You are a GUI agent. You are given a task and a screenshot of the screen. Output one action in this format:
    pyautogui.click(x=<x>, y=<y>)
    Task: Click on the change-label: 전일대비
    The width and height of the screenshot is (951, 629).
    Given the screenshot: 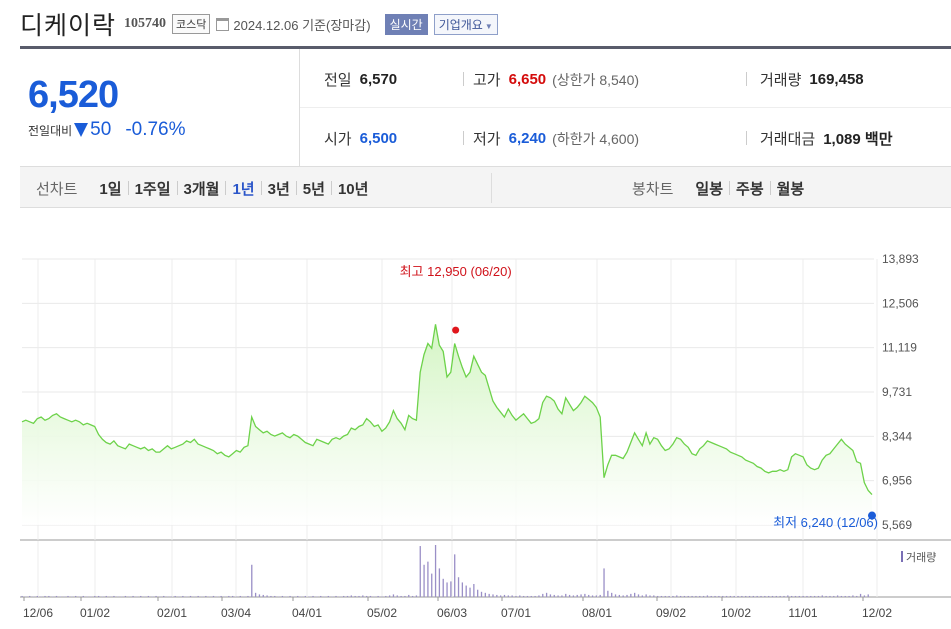 What is the action you would take?
    pyautogui.click(x=50, y=130)
    